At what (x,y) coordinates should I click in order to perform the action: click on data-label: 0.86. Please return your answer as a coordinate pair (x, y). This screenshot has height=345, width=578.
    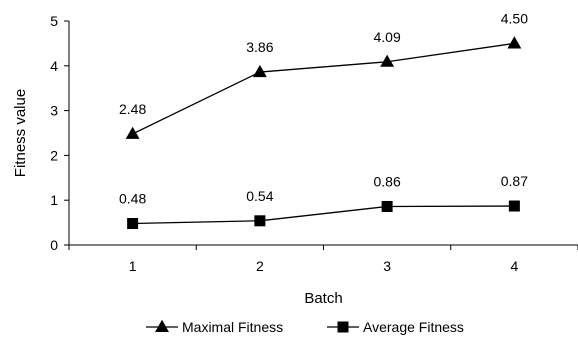
    Looking at the image, I should click on (387, 181).